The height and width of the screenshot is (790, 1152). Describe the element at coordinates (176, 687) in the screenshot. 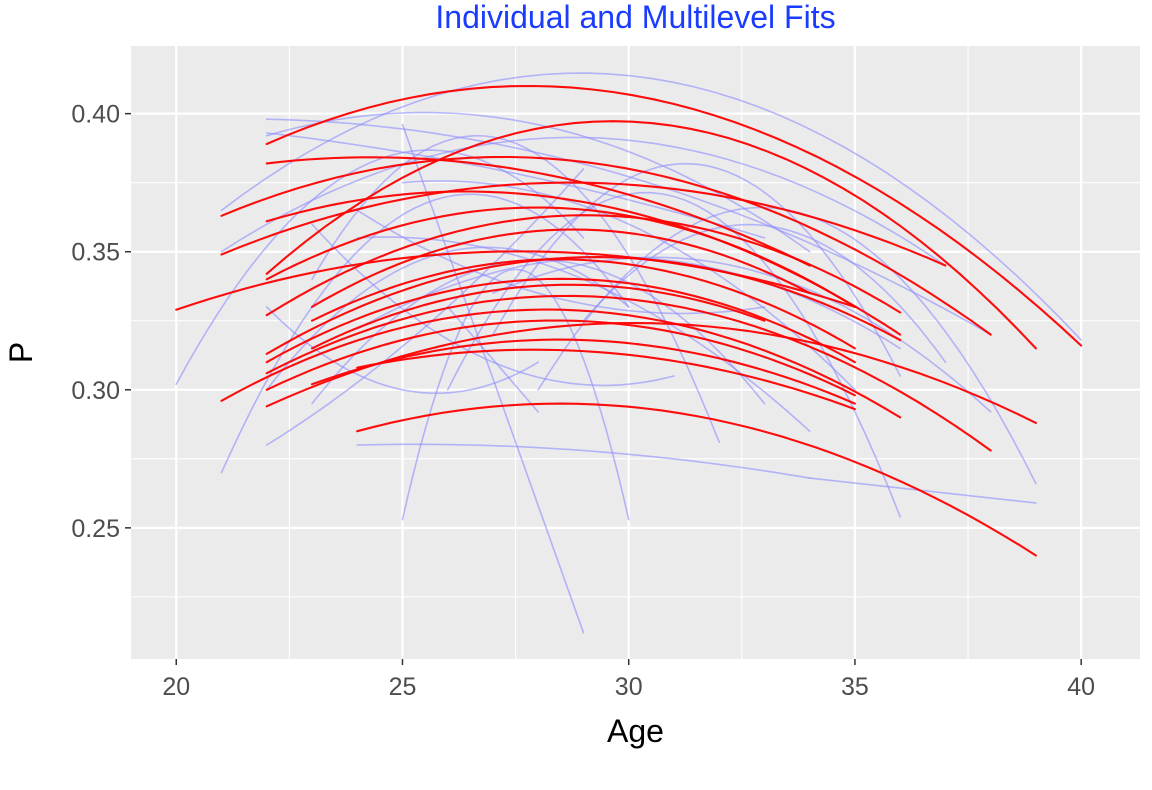

I see `x-tick-label: 20` at that location.